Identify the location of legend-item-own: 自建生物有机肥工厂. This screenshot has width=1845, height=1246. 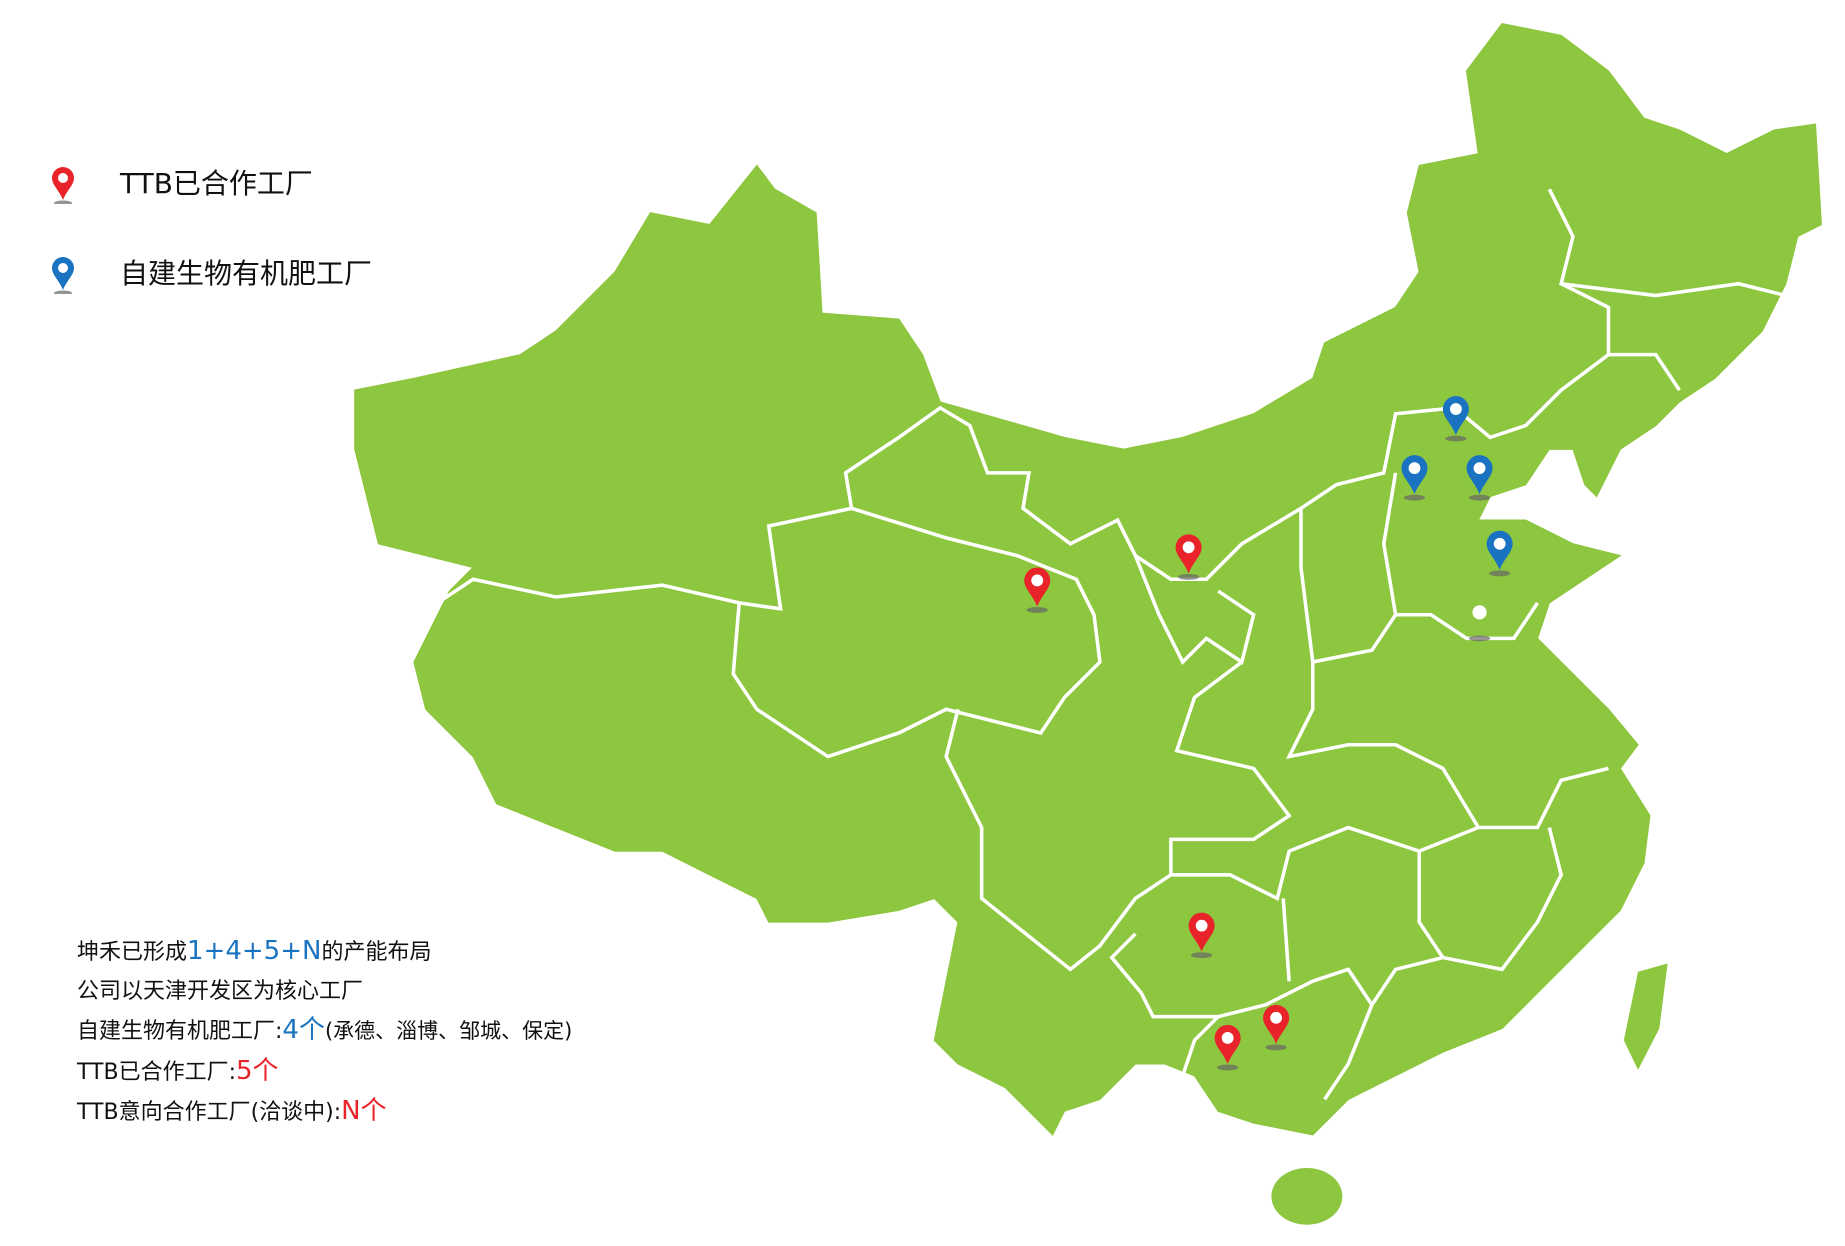
(209, 272).